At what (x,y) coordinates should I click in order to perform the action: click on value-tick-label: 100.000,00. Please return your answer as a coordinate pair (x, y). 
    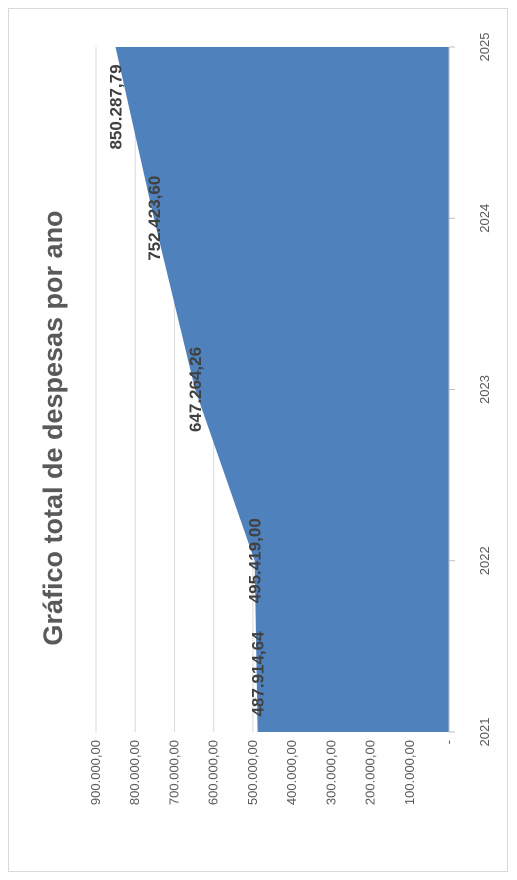
    Looking at the image, I should click on (409, 772).